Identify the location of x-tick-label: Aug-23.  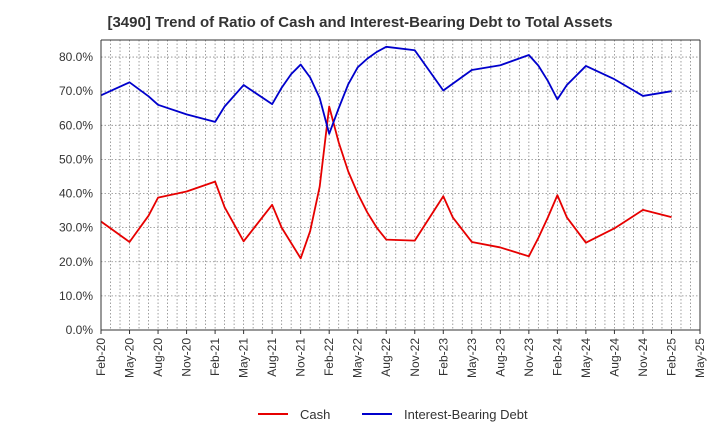
(500, 357).